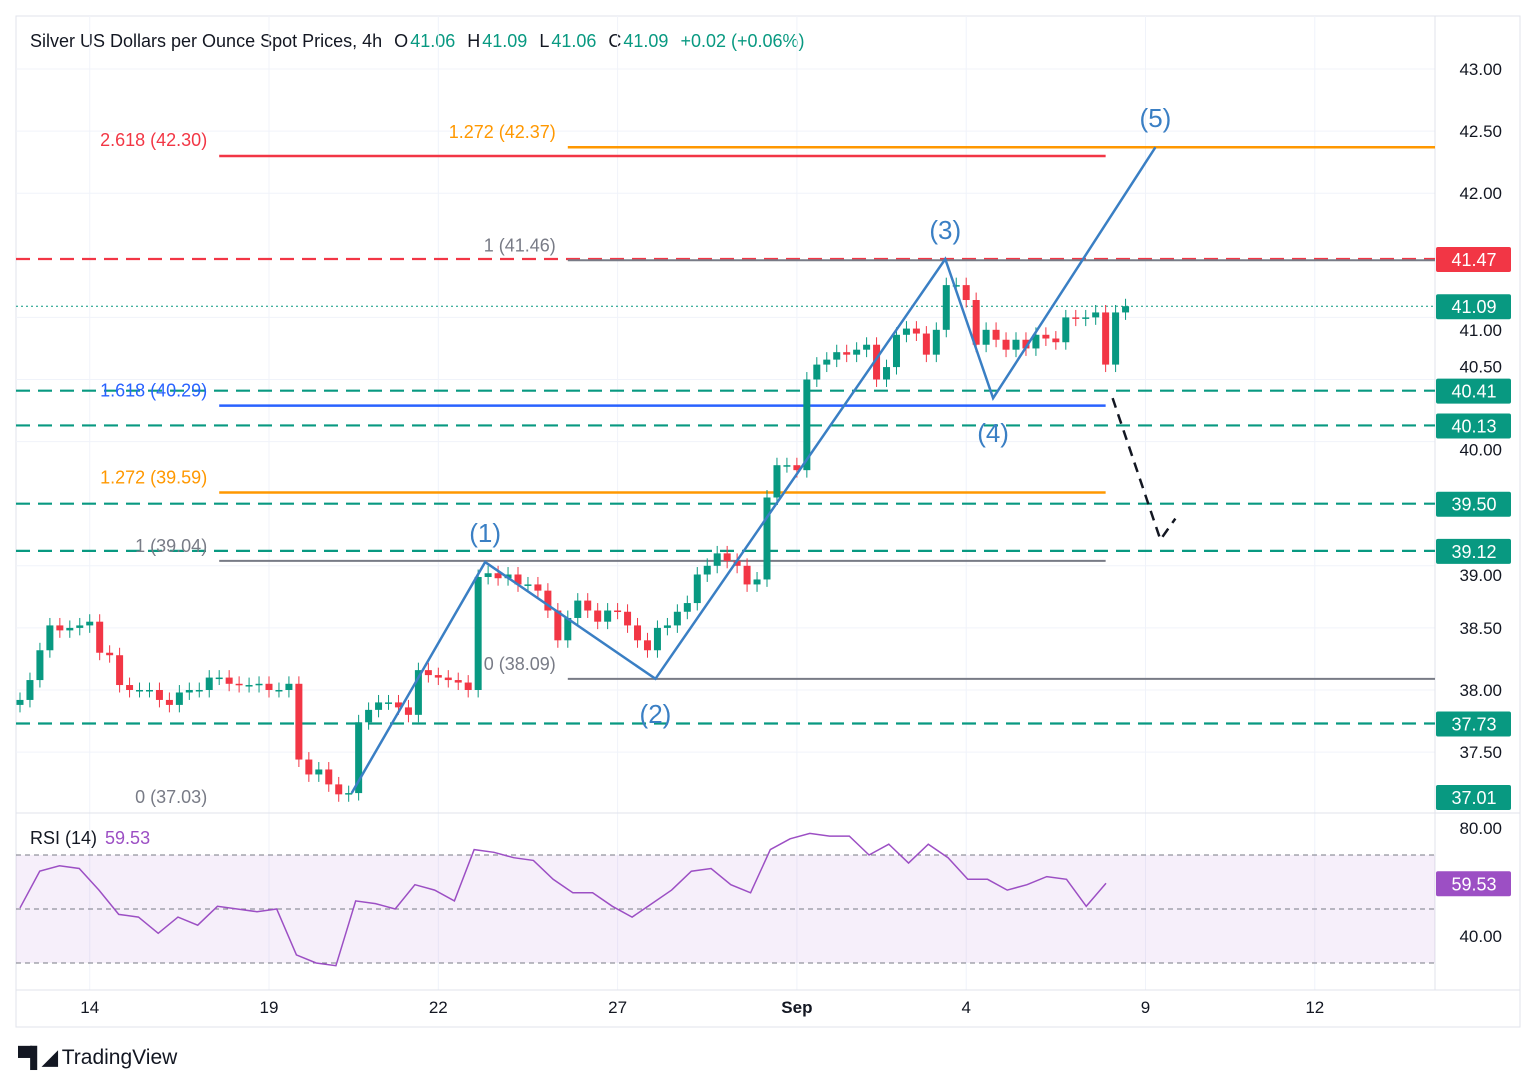  I want to click on high-value: 41.09, so click(505, 41).